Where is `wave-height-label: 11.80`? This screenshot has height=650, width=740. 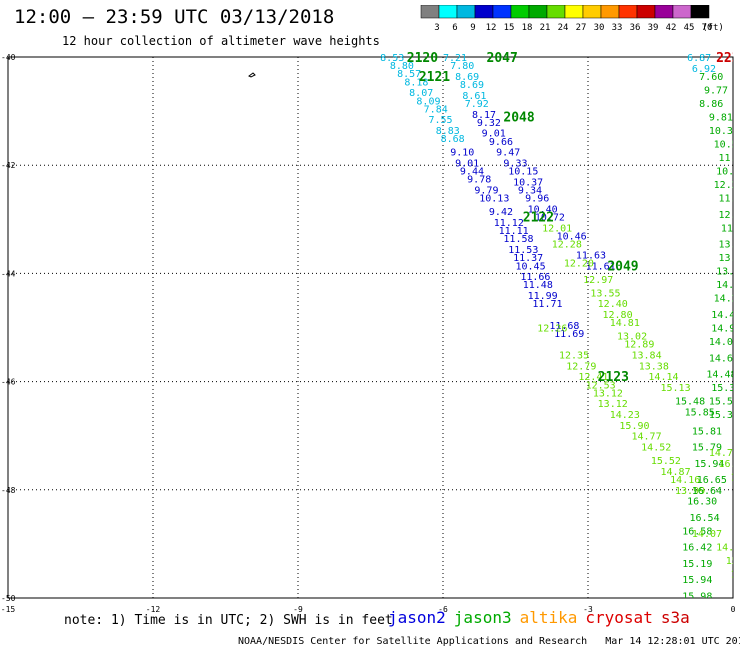
wave-height-label: 11.80 is located at coordinates (729, 158).